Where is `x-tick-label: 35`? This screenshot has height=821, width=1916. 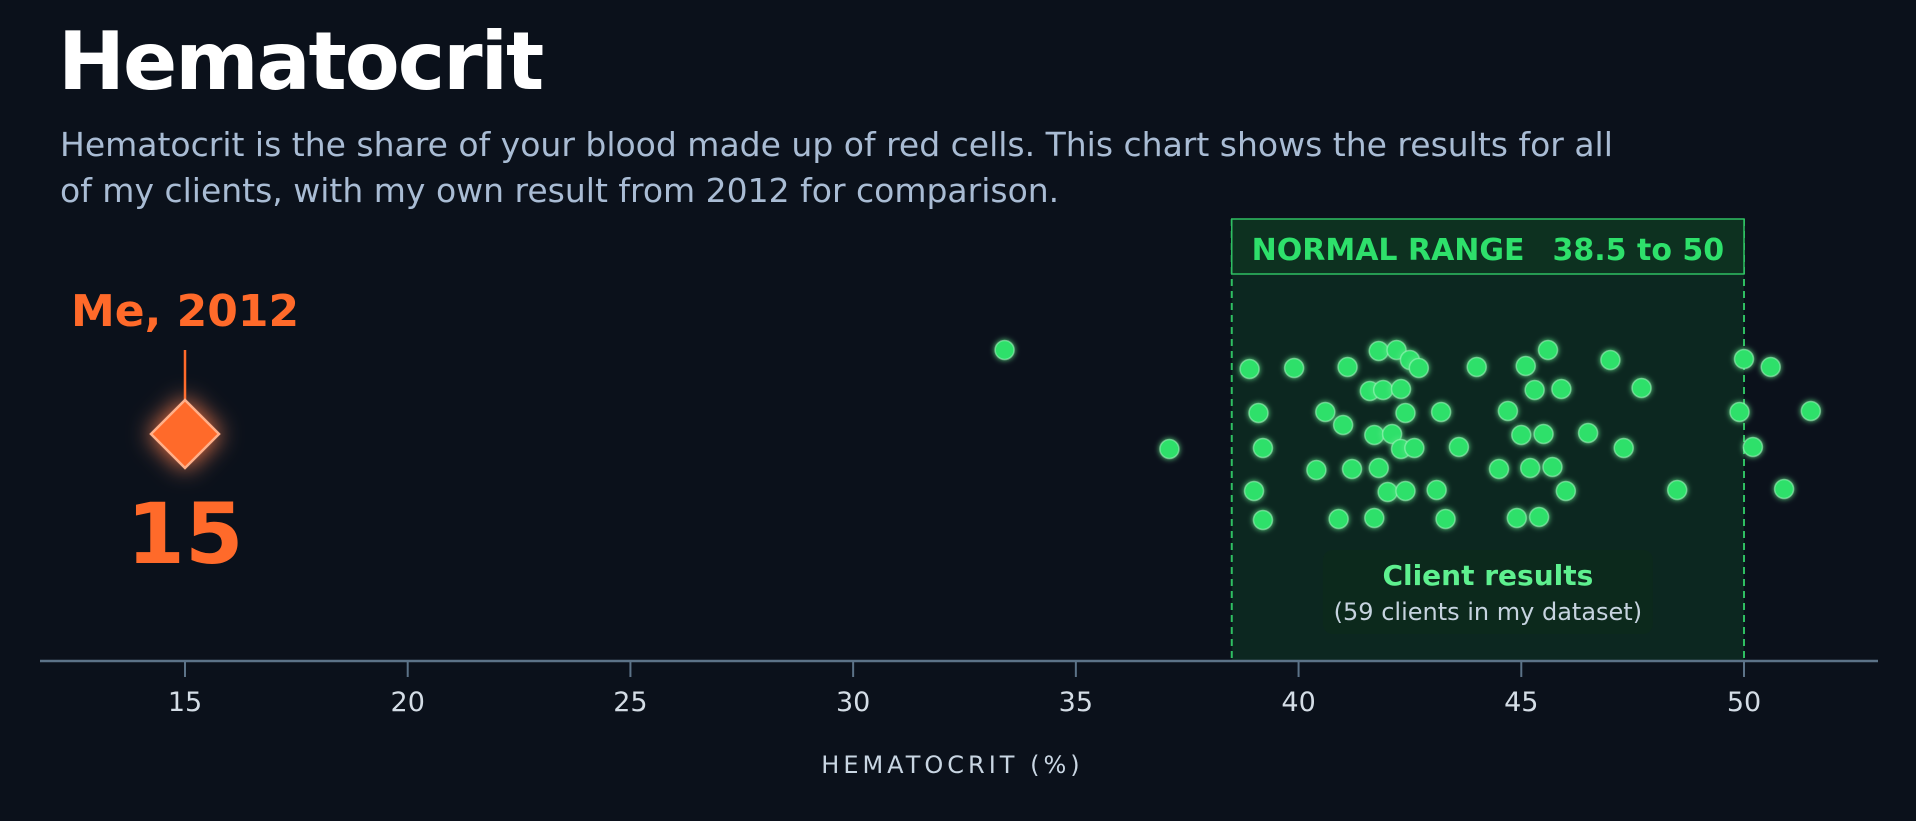
x-tick-label: 35 is located at coordinates (1076, 702).